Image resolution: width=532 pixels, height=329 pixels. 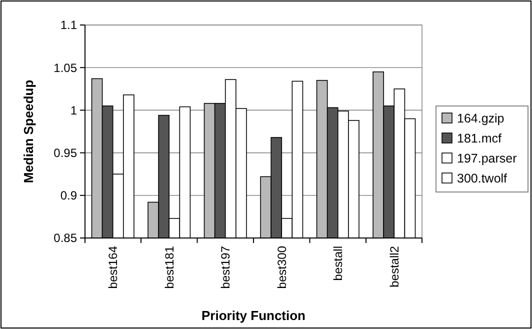 What do you see at coordinates (281, 267) in the screenshot?
I see `x-tick-label: best300` at bounding box center [281, 267].